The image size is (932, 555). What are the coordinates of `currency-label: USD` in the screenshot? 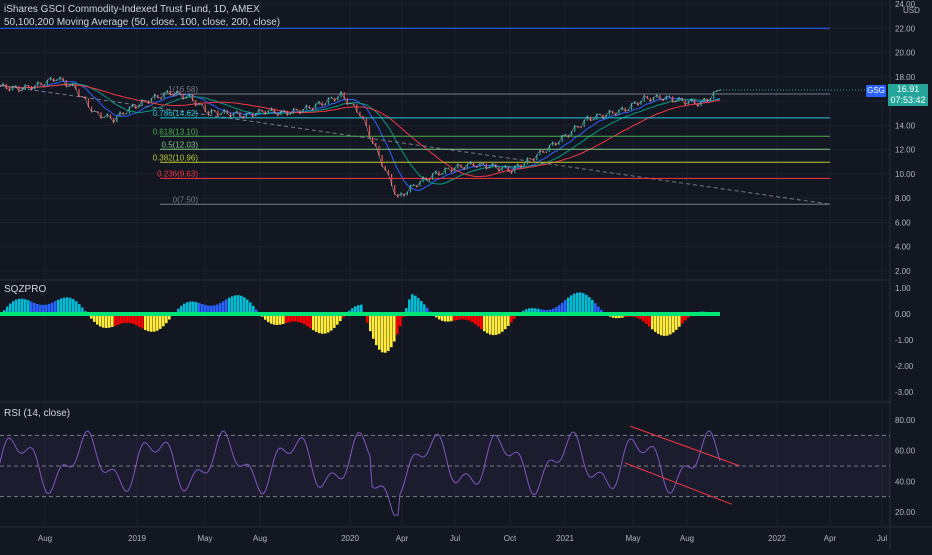 It's located at (911, 10).